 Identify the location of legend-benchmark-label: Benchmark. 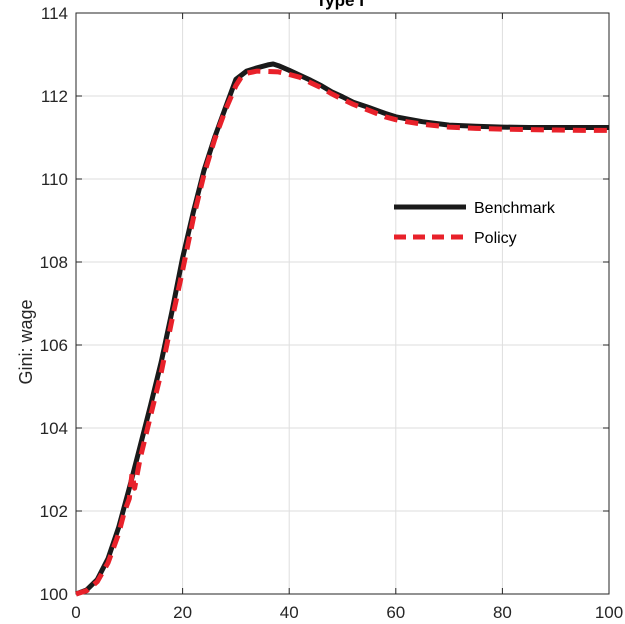
(515, 208).